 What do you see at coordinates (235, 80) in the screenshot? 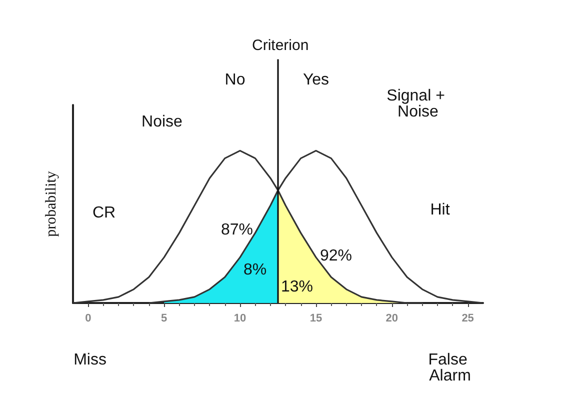
I see `text: No` at bounding box center [235, 80].